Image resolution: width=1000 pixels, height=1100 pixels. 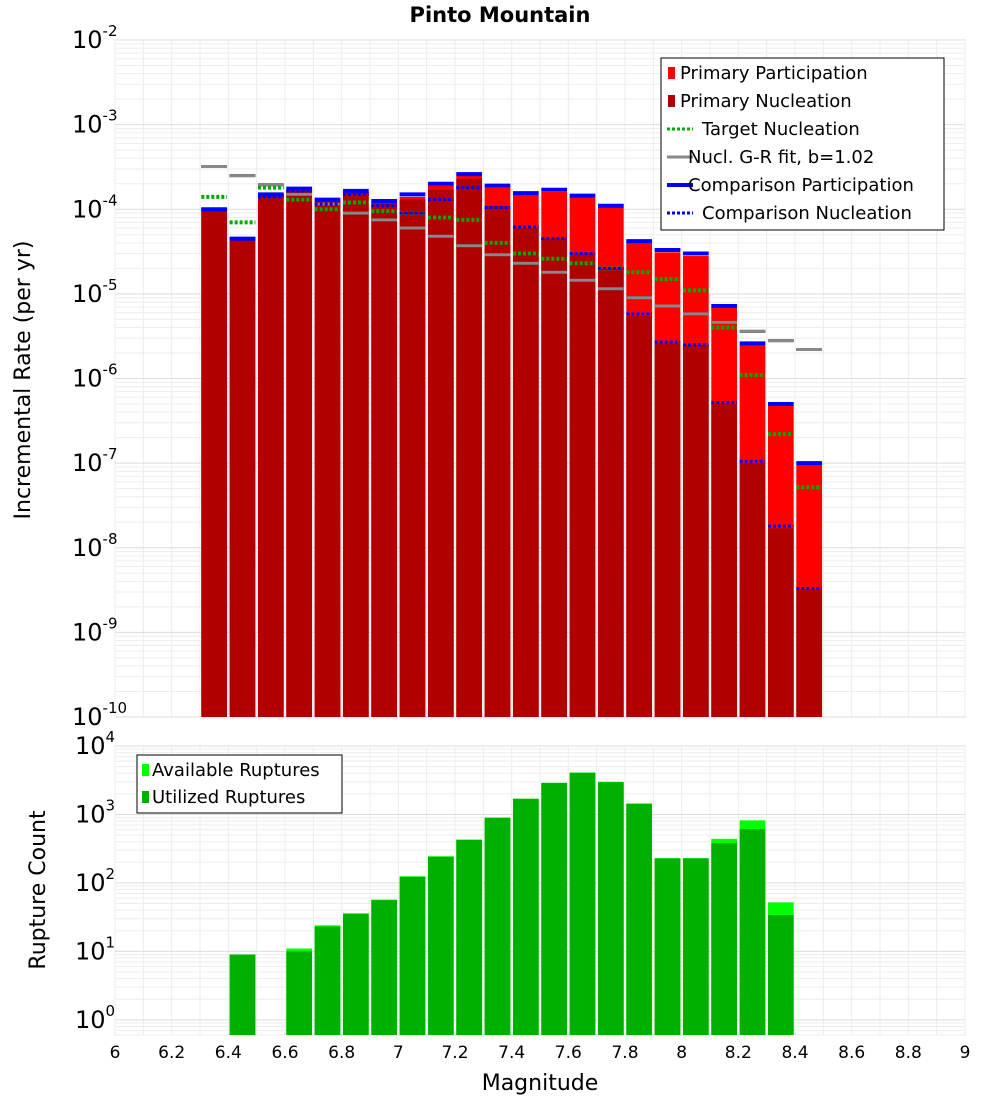 What do you see at coordinates (965, 1053) in the screenshot?
I see `x-tick-label: 9` at bounding box center [965, 1053].